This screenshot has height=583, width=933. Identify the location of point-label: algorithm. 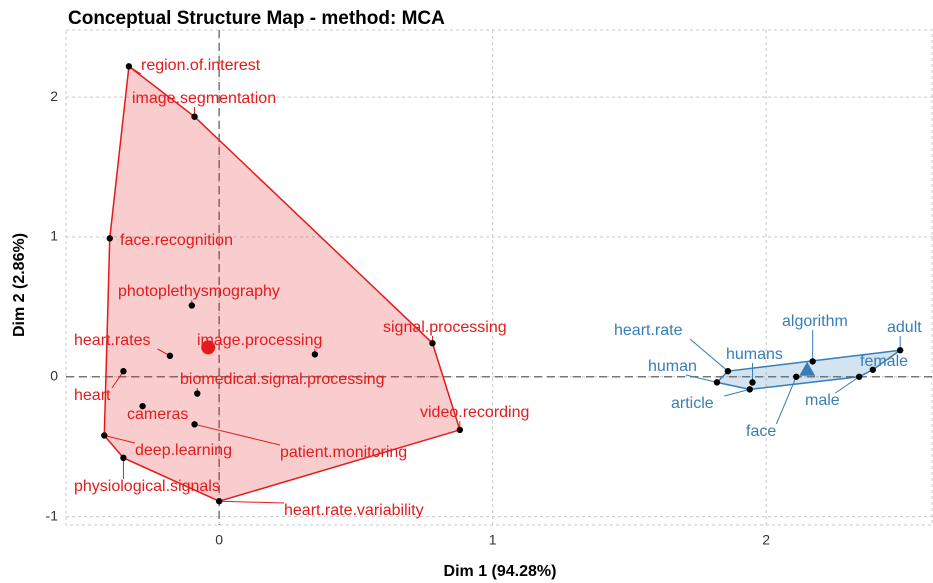
(815, 321).